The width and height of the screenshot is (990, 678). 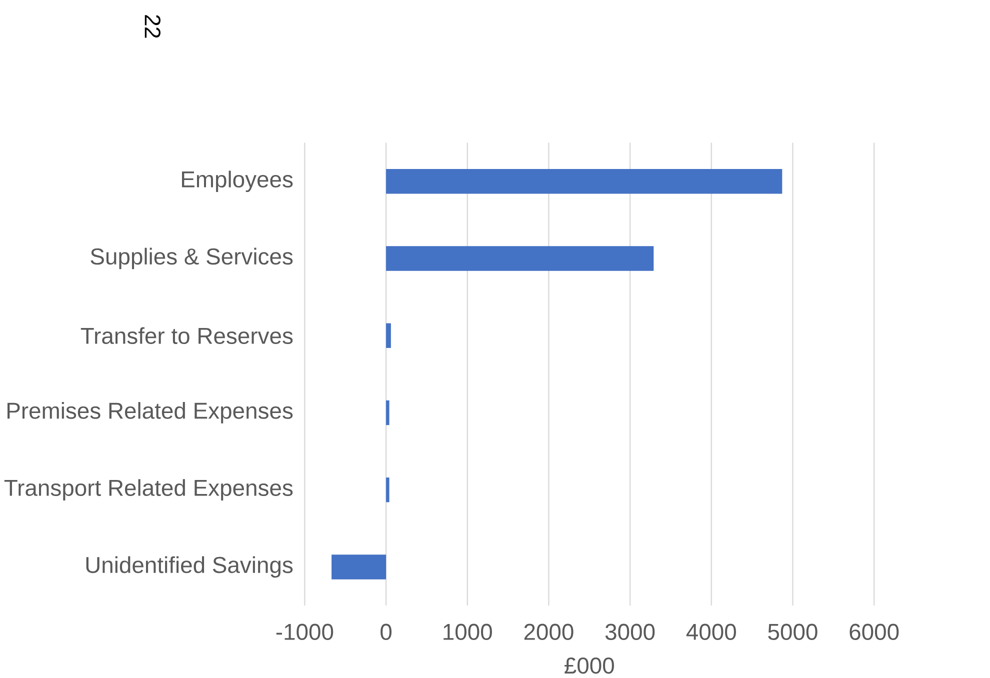 I want to click on x-tick-label: -1000, so click(x=305, y=632).